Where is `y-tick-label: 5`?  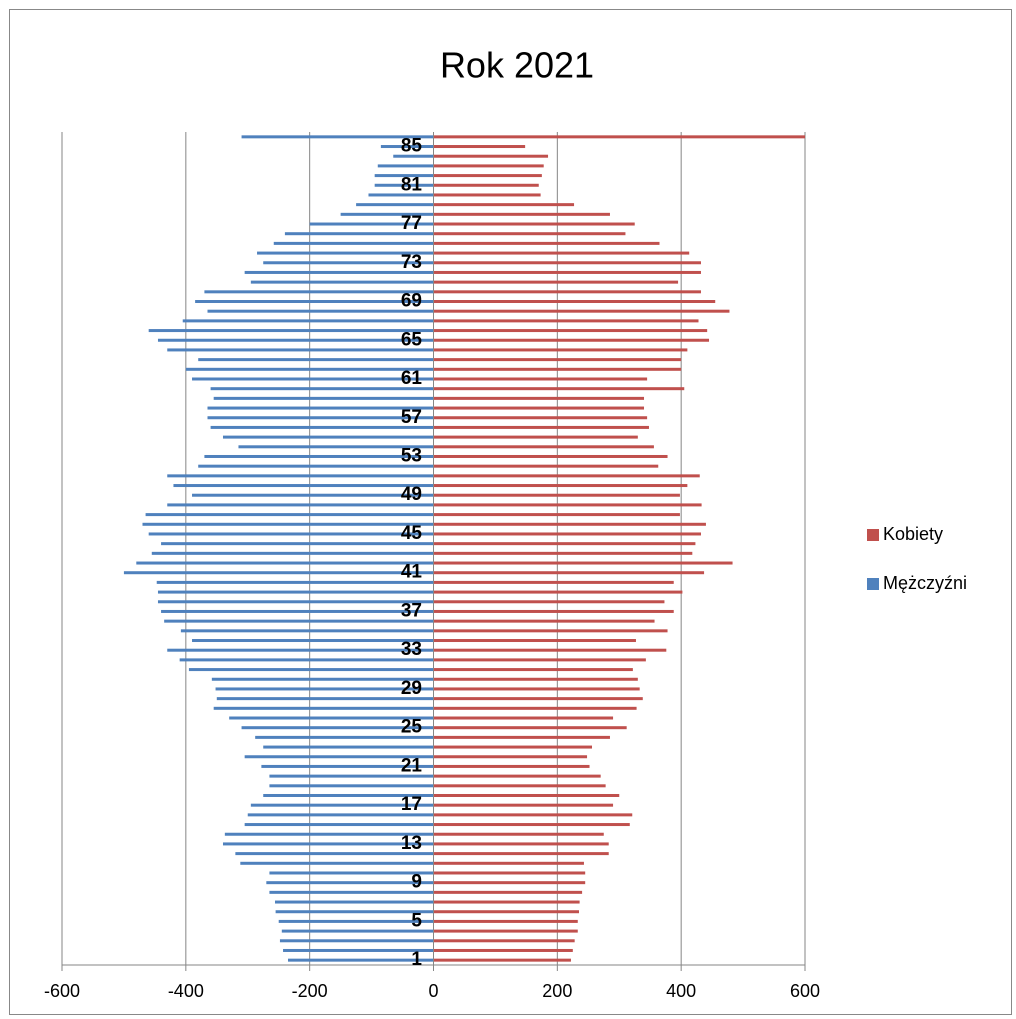
y-tick-label: 5 is located at coordinates (416, 920).